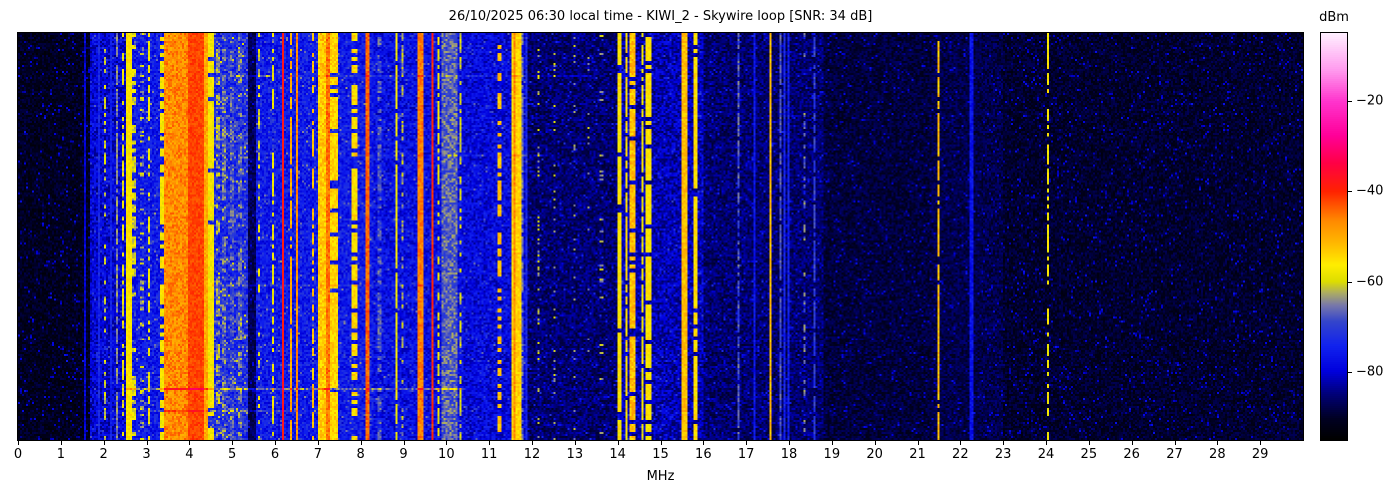  What do you see at coordinates (1089, 454) in the screenshot?
I see `x-tick-label: 25` at bounding box center [1089, 454].